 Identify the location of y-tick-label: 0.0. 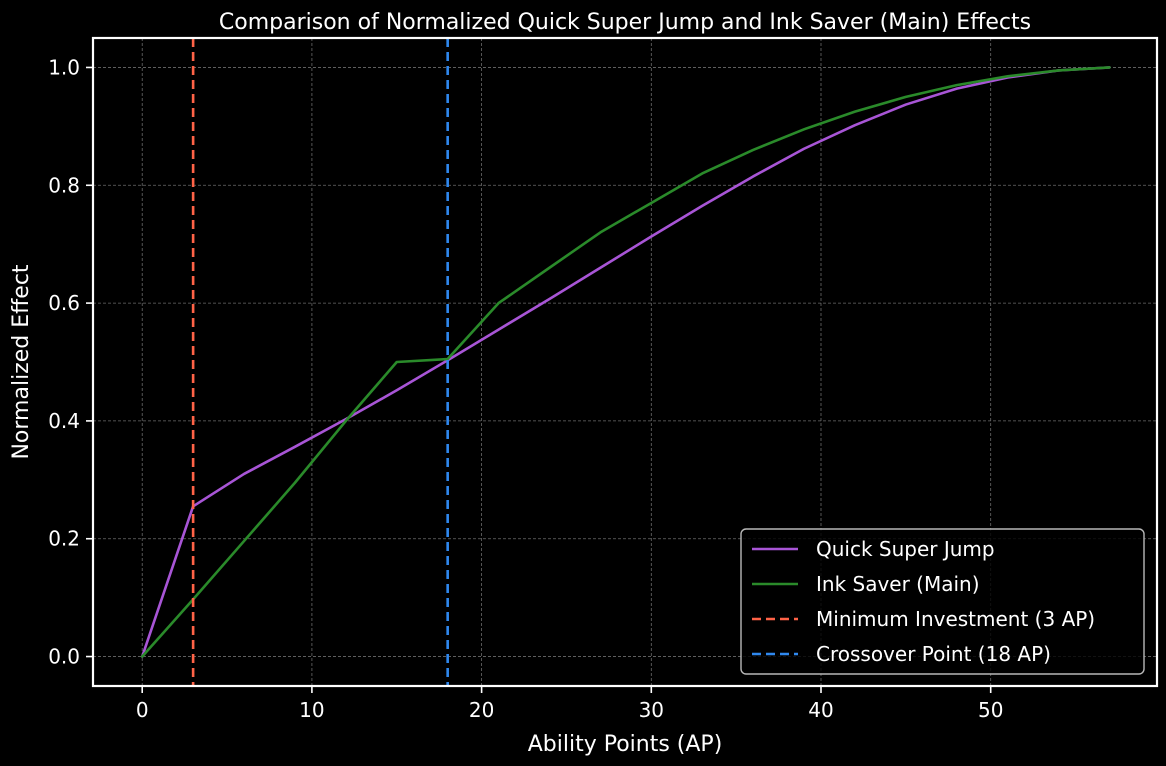
(64, 657).